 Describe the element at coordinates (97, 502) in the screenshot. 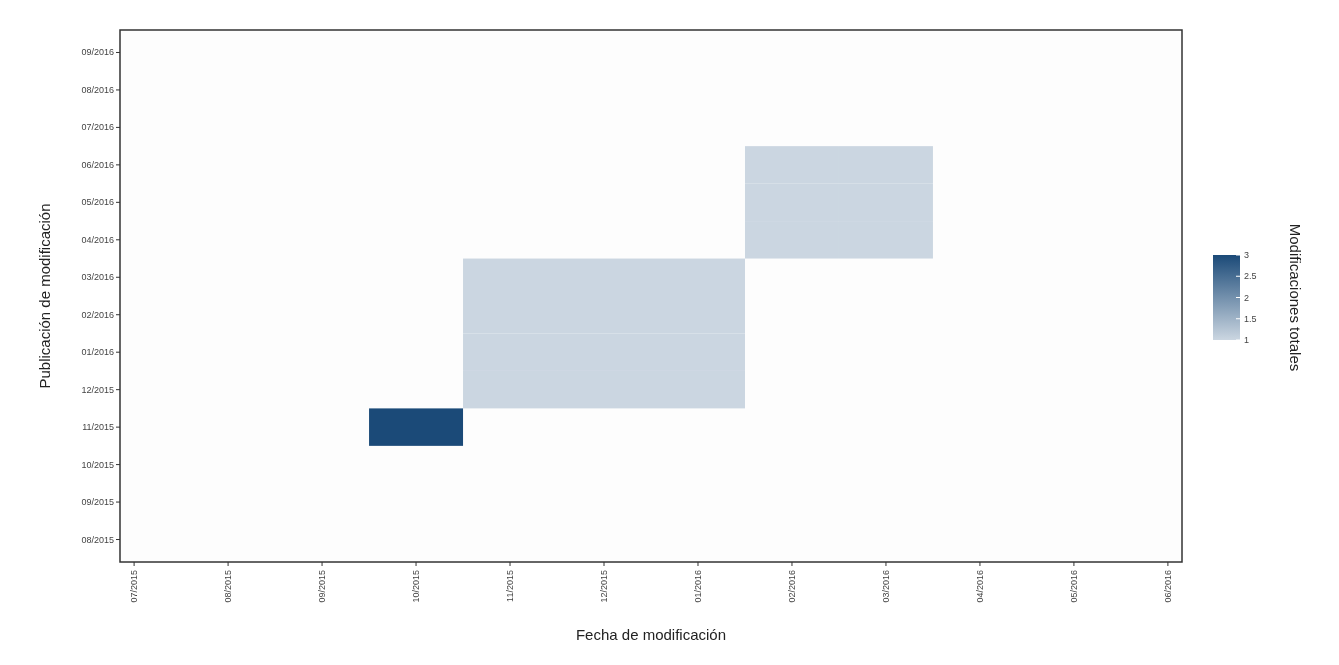

I see `y-tick-label: 09/2015` at that location.